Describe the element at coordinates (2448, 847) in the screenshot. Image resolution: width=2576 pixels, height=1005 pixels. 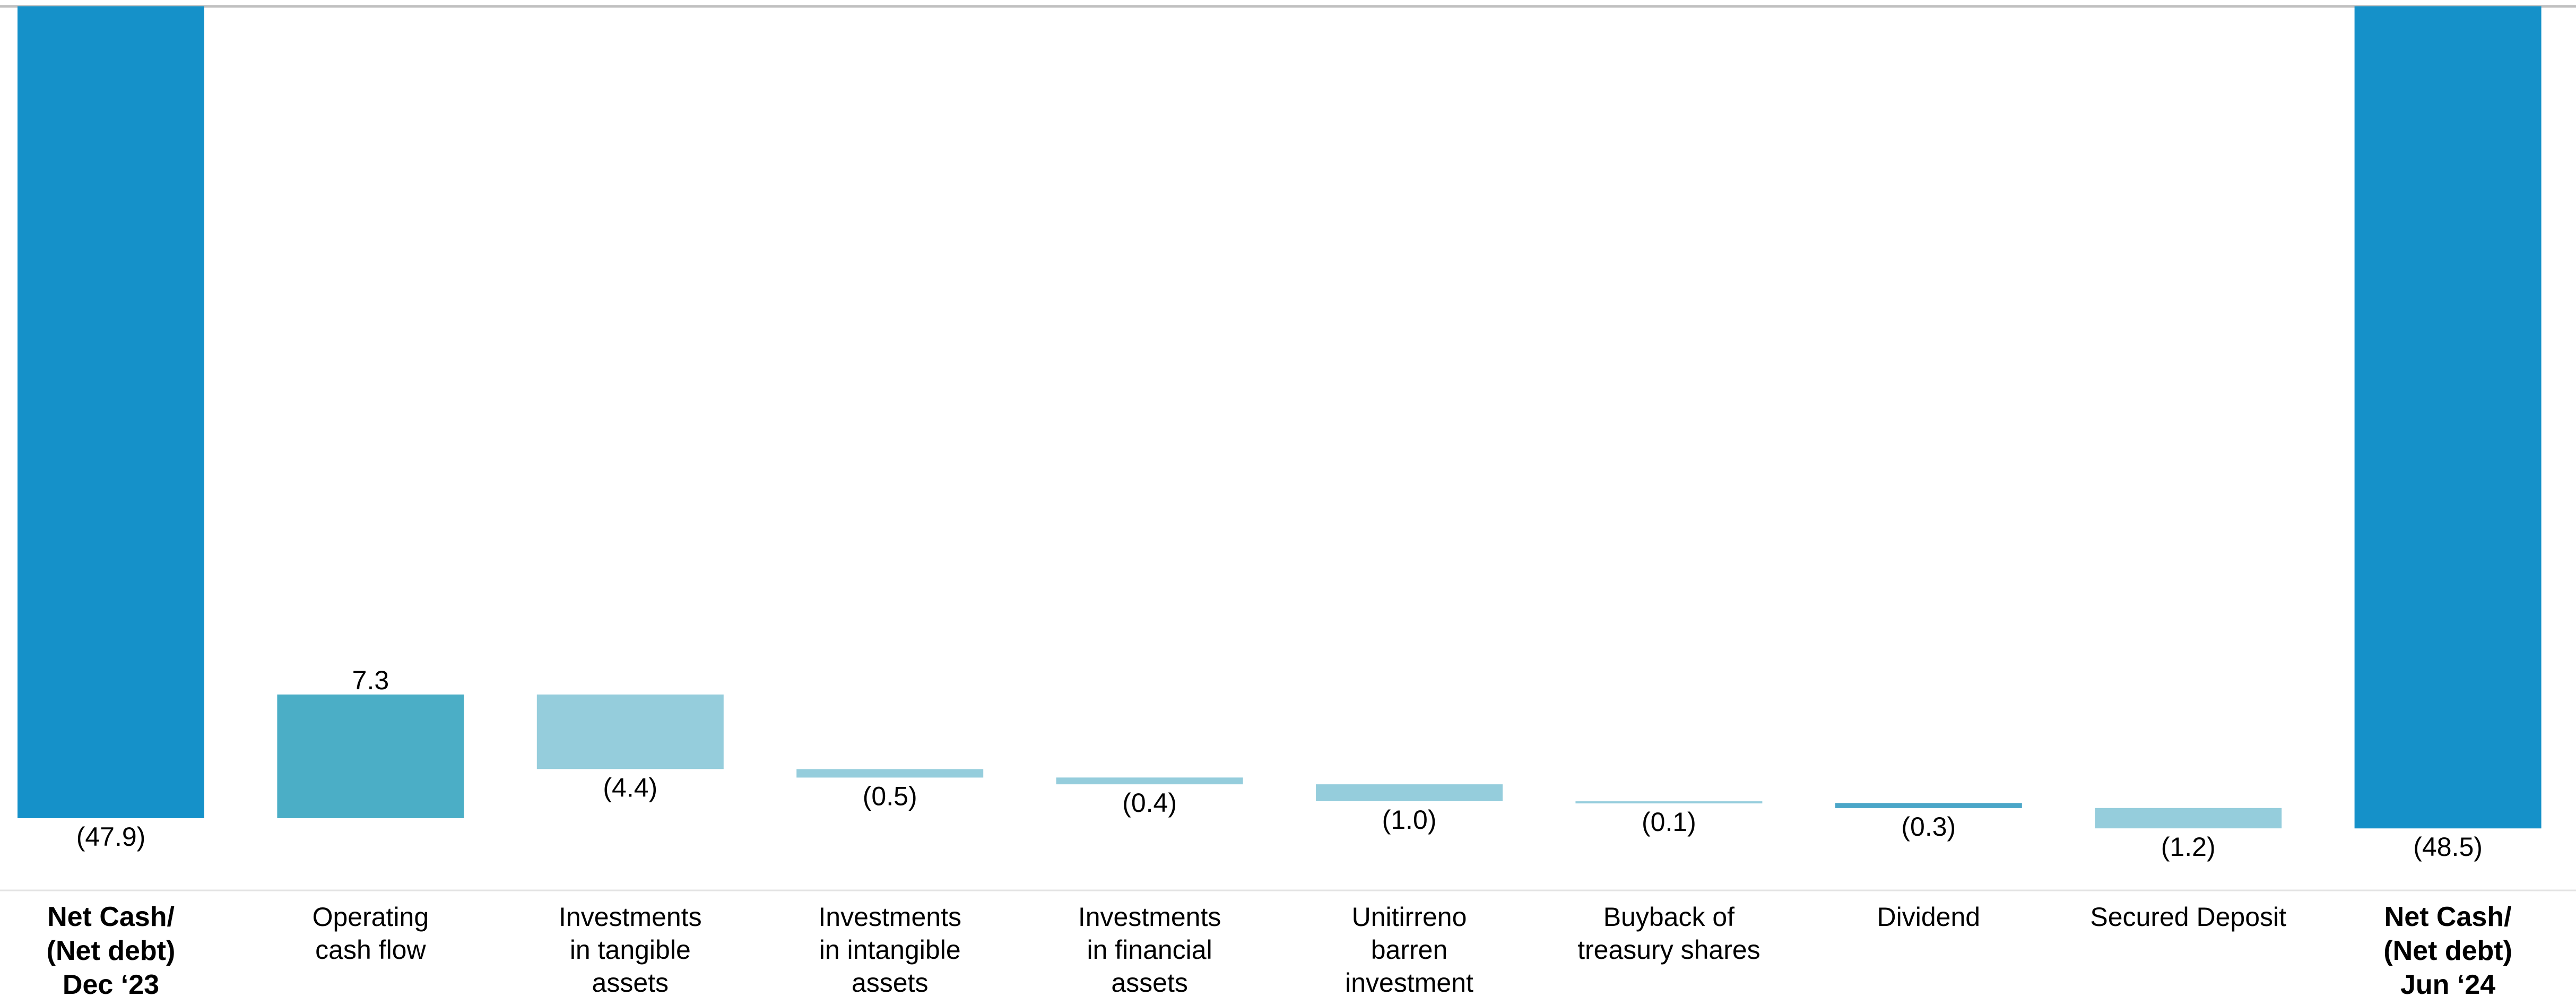
I see `value-label-end: (48.5)` at that location.